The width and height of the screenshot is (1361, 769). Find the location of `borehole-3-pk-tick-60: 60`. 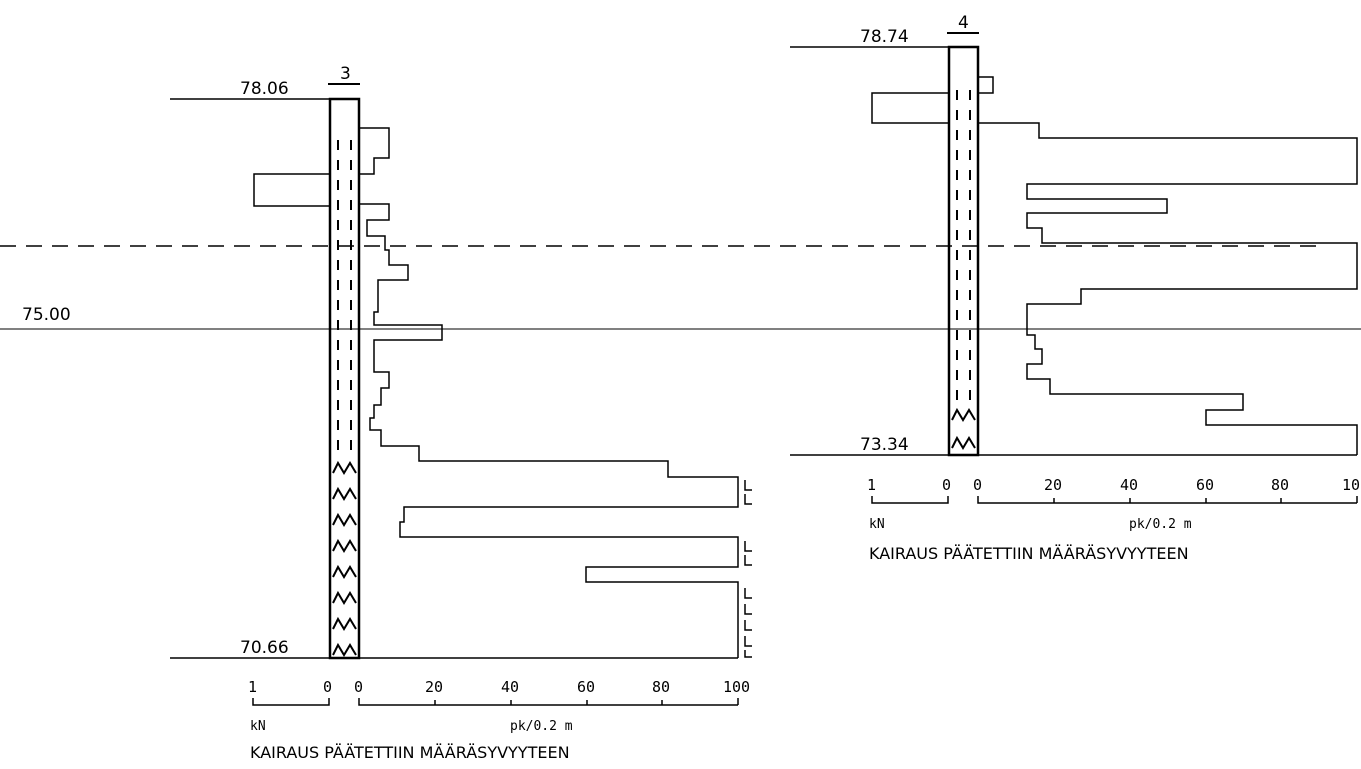

borehole-3-pk-tick-60: 60 is located at coordinates (586, 687).